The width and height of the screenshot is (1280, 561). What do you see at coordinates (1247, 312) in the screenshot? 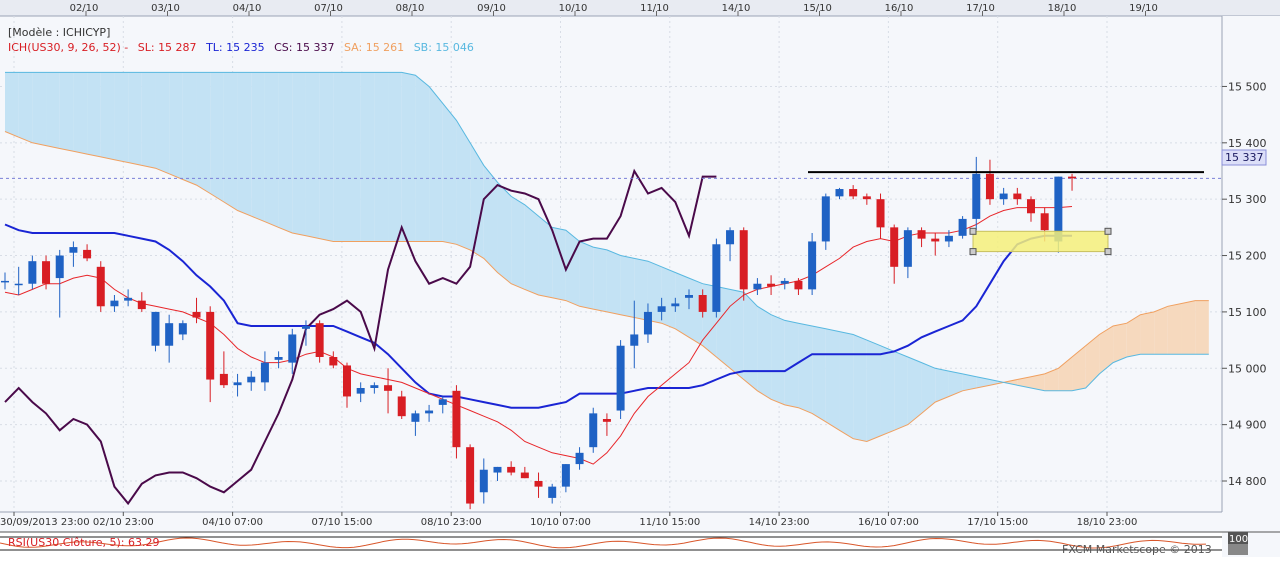
I see `price-tick-label: 15 100` at bounding box center [1247, 312].